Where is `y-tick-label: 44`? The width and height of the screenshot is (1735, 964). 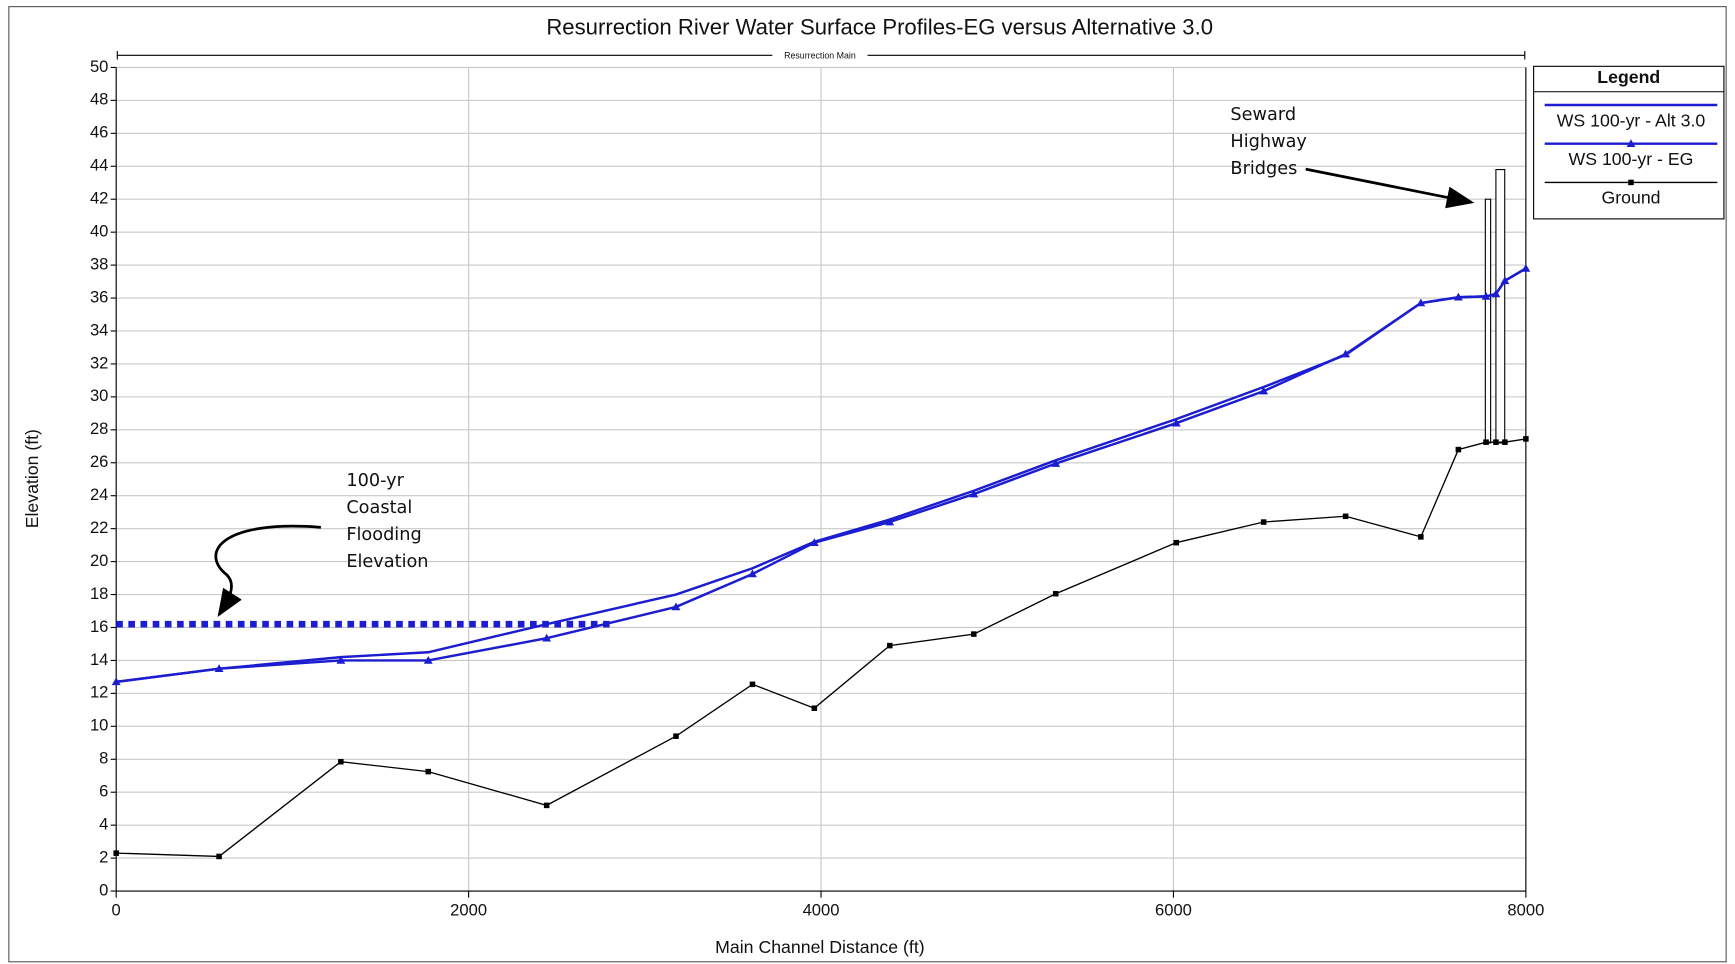 y-tick-label: 44 is located at coordinates (99, 165).